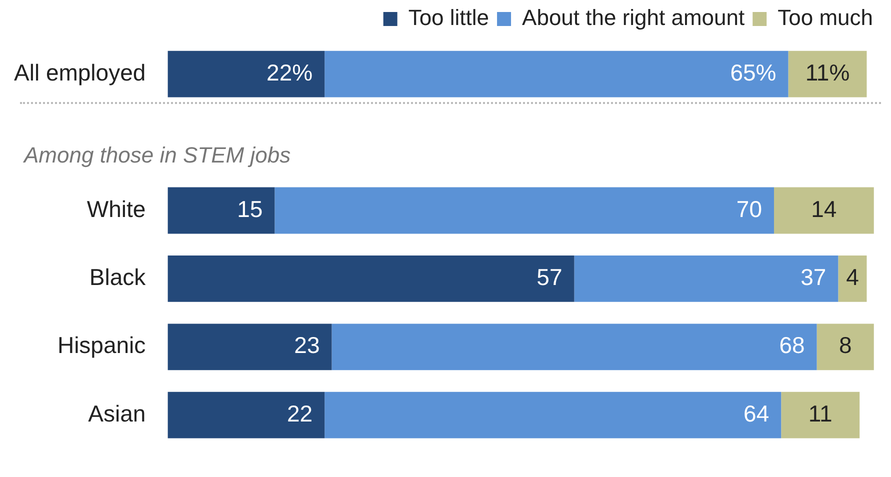  I want to click on data-label: 11%, so click(827, 72).